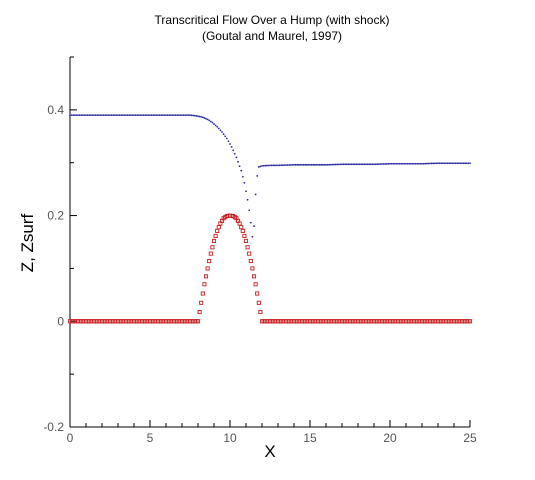 The height and width of the screenshot is (480, 535). I want to click on x-tick-label: 5, so click(150, 438).